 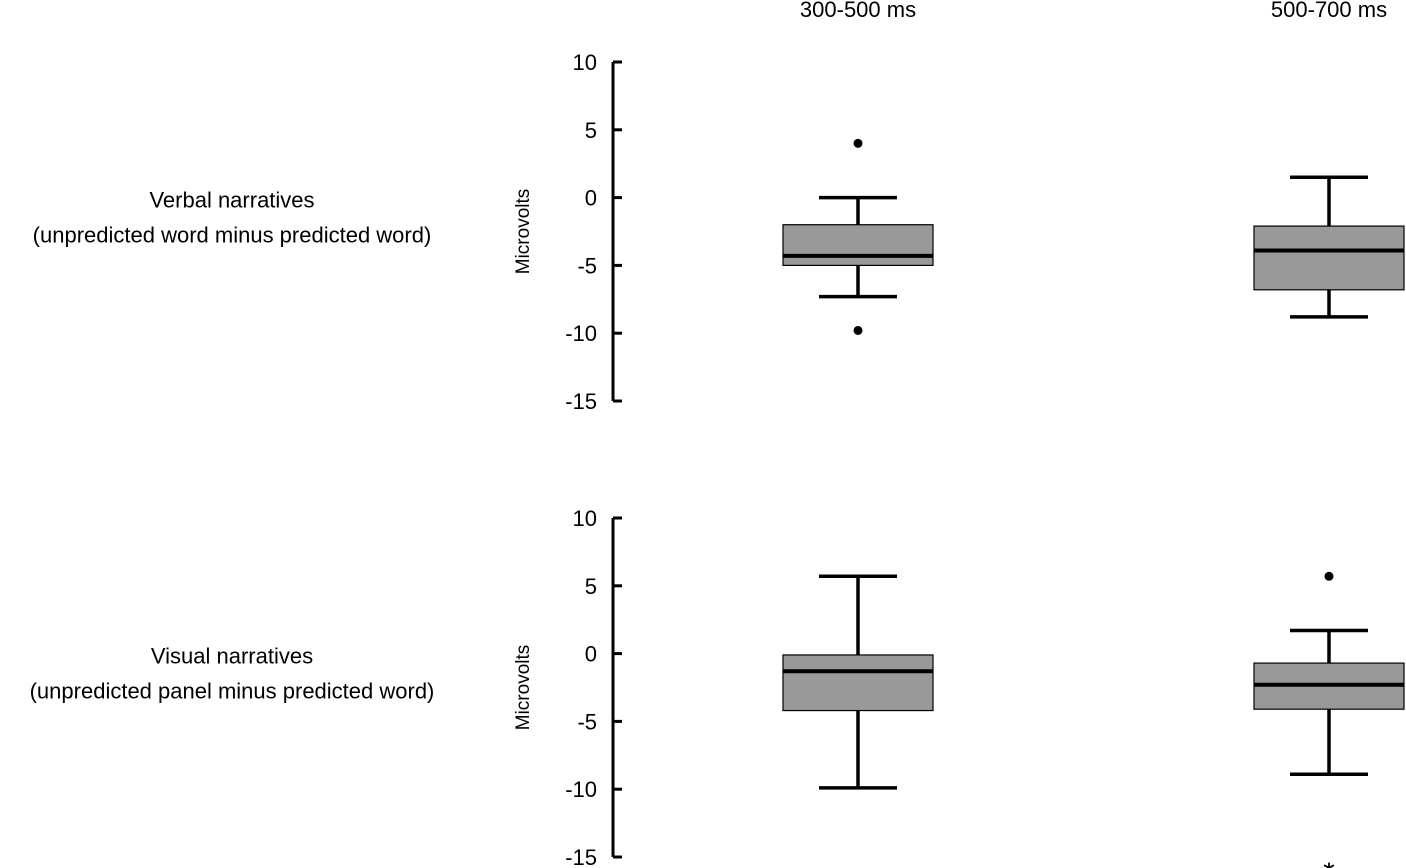 I want to click on column-titles: 300-500 ms 500-700 ms, so click(x=1093, y=11).